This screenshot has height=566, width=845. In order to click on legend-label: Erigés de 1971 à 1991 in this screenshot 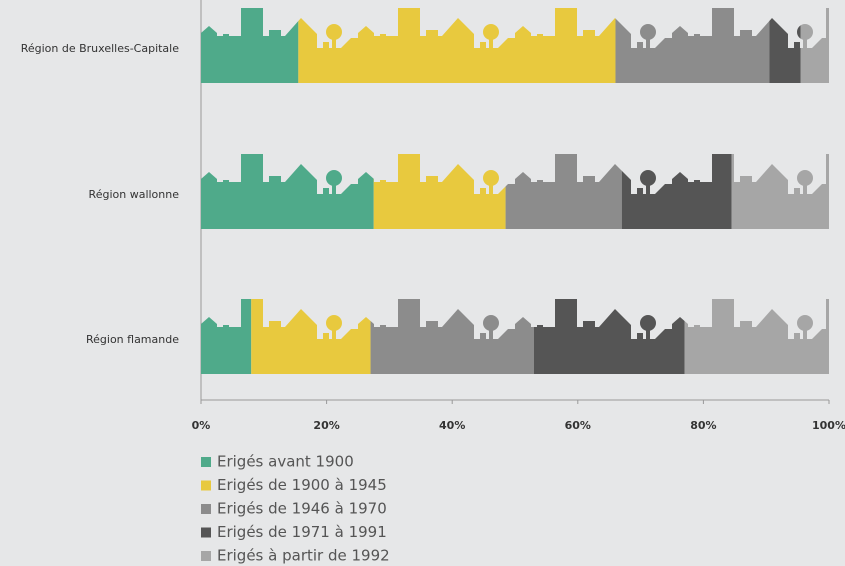, I will do `click(302, 532)`.